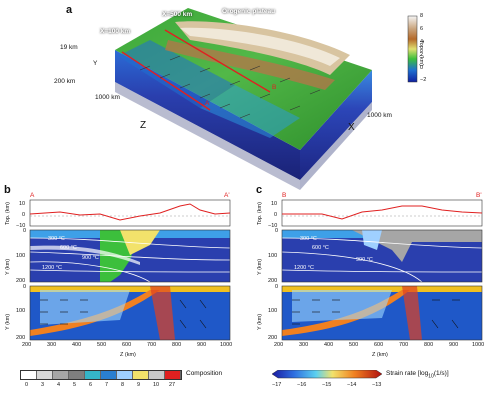 The height and width of the screenshot is (400, 500). Describe the element at coordinates (156, 385) in the screenshot. I see `composition-tick: 10` at that location.